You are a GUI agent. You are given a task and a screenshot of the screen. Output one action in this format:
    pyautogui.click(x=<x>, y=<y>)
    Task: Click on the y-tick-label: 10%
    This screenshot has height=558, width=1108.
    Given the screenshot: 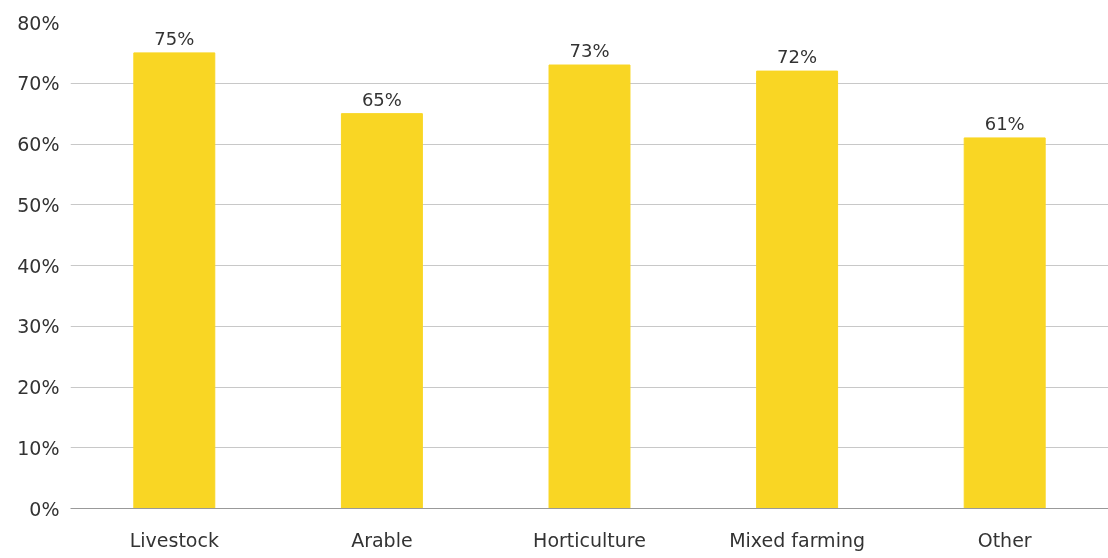 What is the action you would take?
    pyautogui.click(x=38, y=447)
    